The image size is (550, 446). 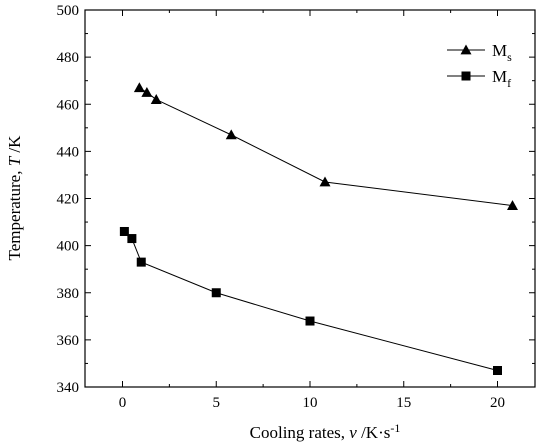 What do you see at coordinates (68, 341) in the screenshot?
I see `y-tick-label: 360` at bounding box center [68, 341].